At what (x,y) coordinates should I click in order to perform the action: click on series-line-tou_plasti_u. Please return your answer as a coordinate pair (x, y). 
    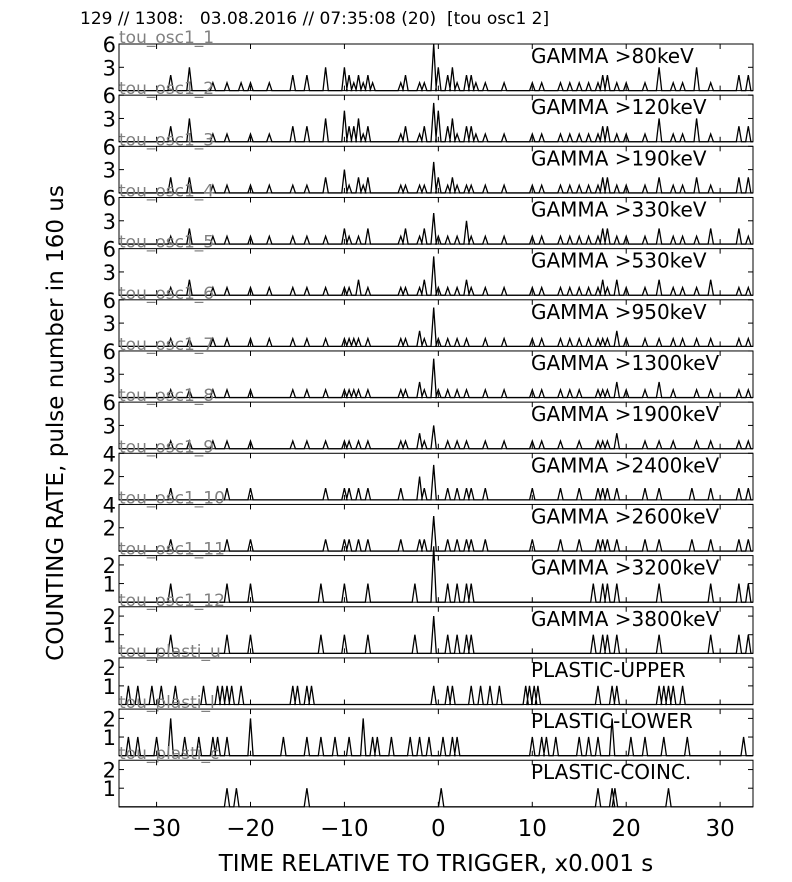
    Looking at the image, I should click on (436, 695).